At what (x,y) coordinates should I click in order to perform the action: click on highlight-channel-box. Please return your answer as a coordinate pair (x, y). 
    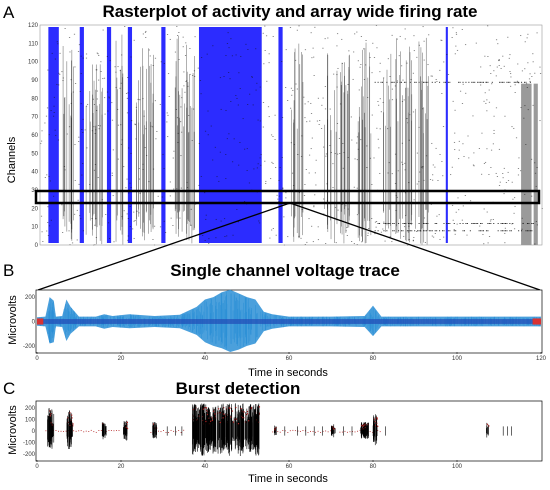
    Looking at the image, I should click on (287, 197).